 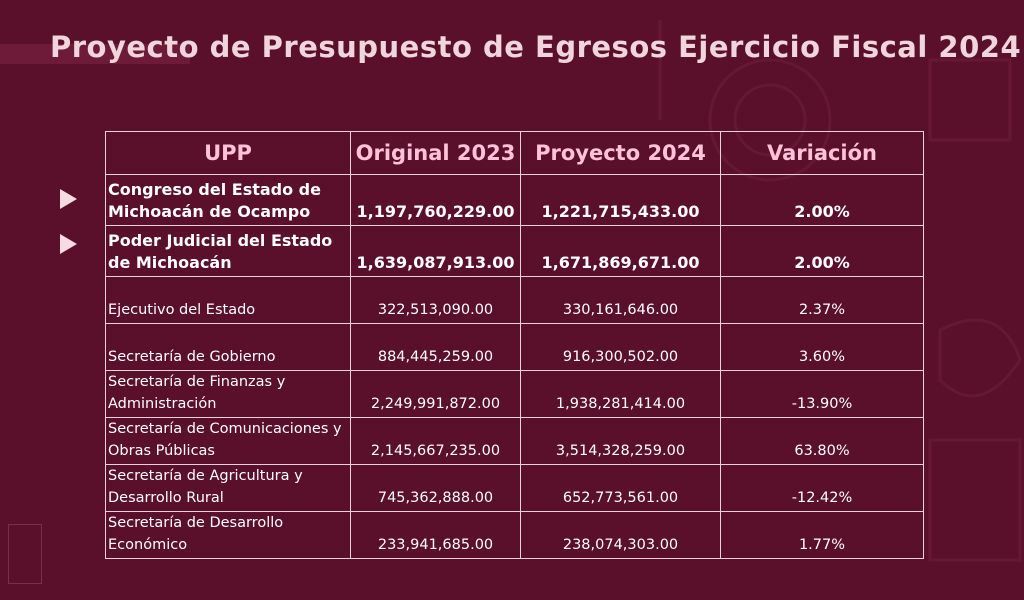 What do you see at coordinates (435, 300) in the screenshot?
I see `original-cell: 322,513,090.00` at bounding box center [435, 300].